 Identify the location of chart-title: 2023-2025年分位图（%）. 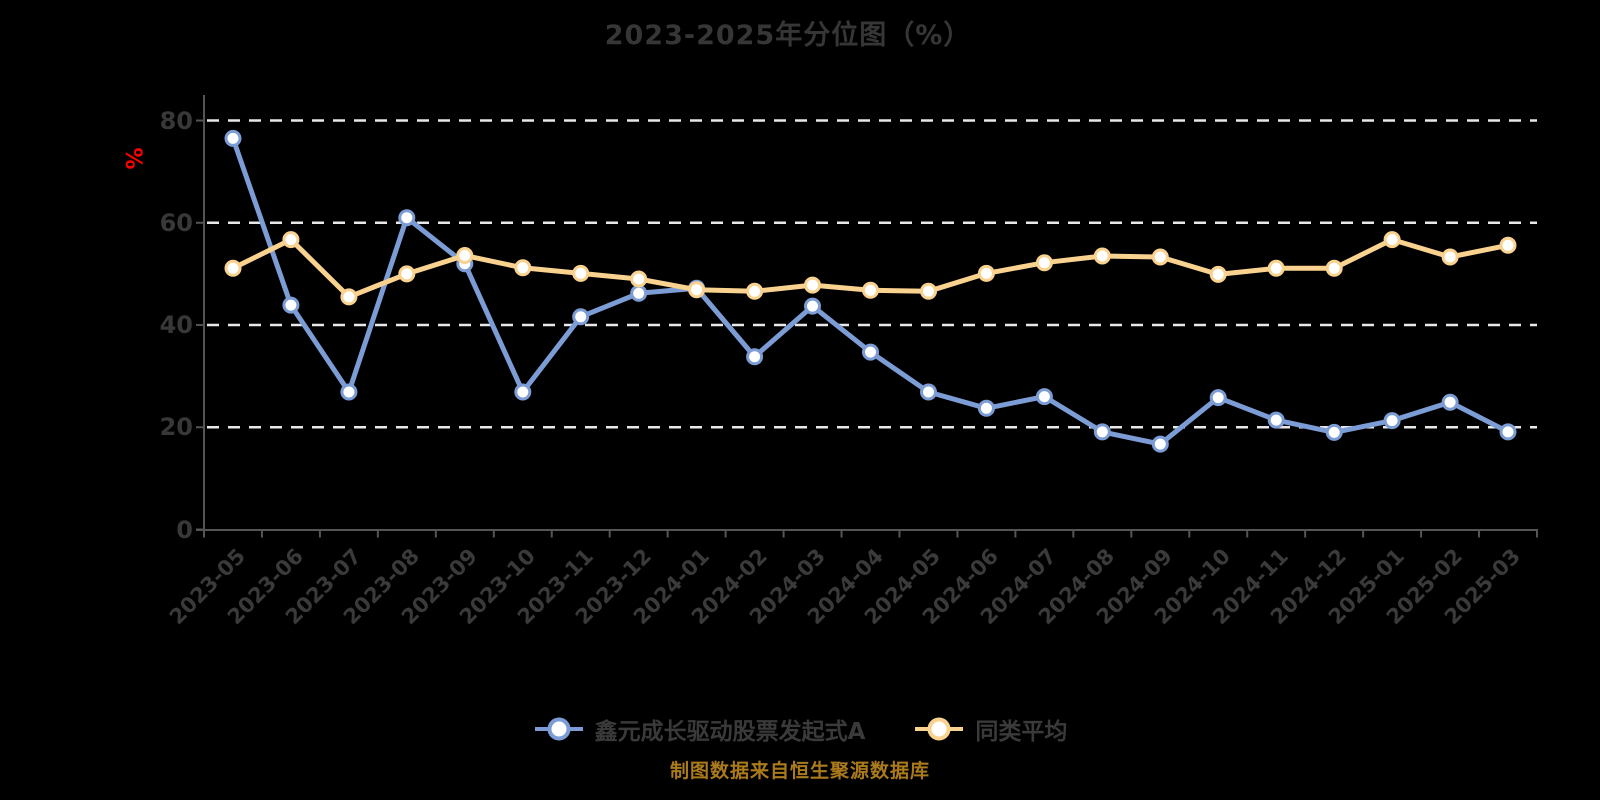
(788, 35).